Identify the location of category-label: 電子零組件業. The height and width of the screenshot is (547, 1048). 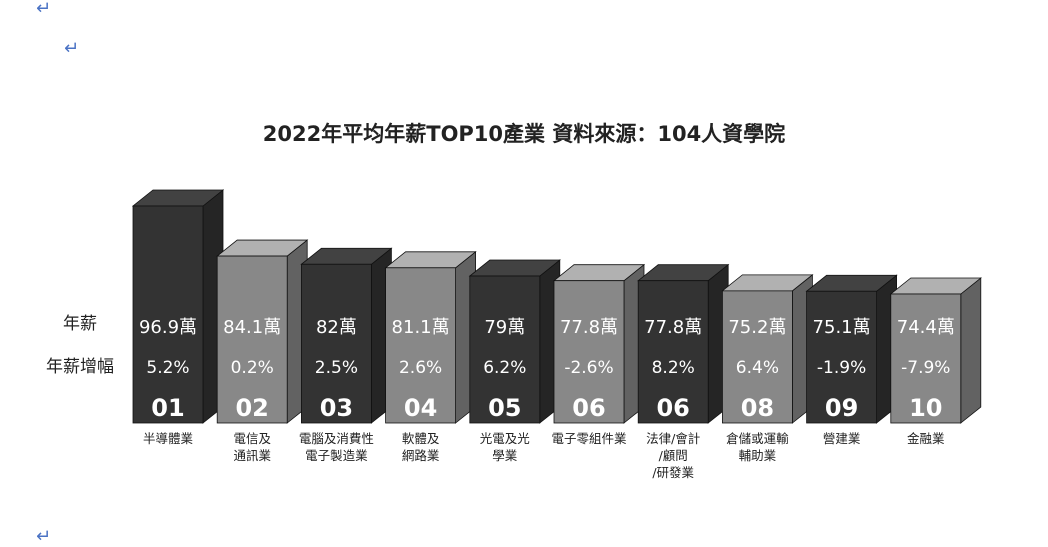
(589, 438).